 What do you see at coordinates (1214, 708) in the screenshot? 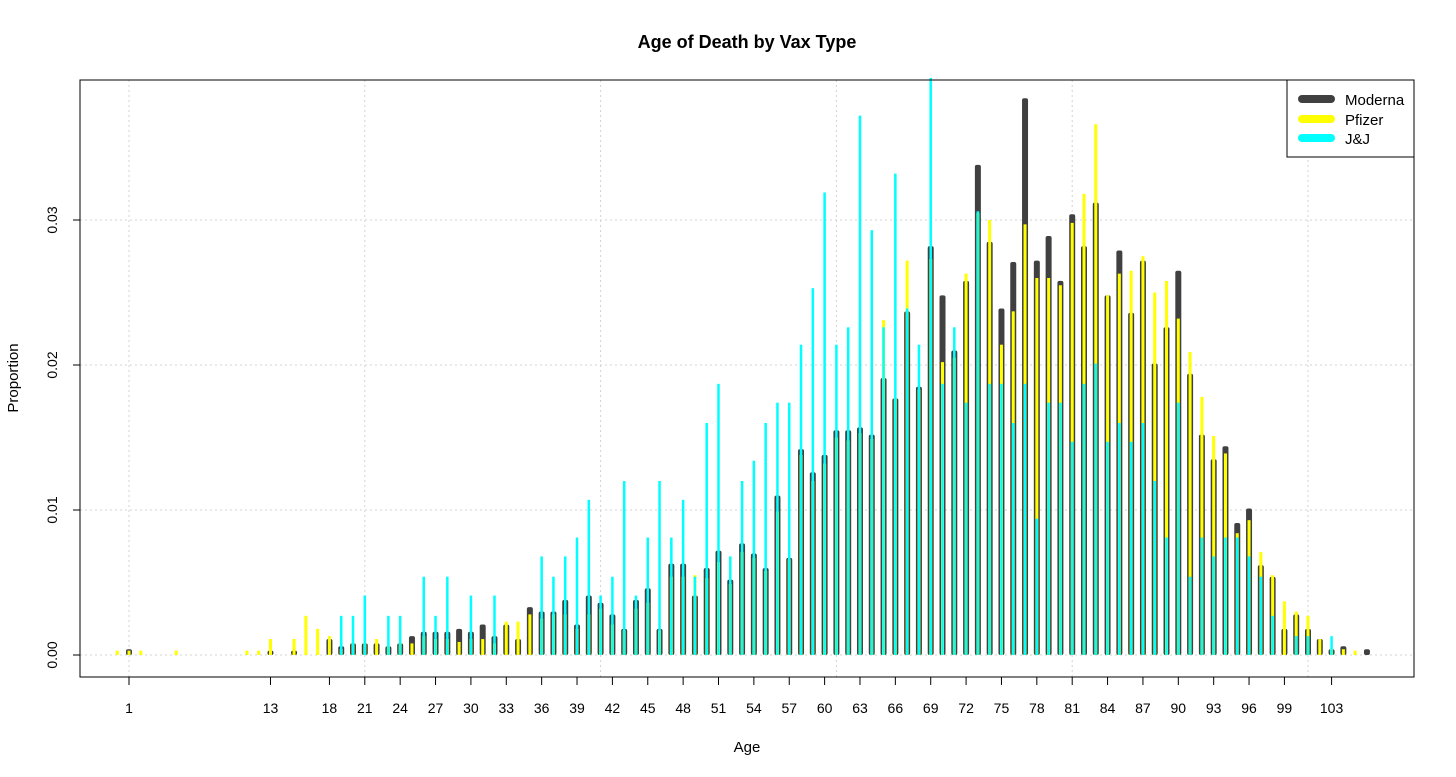
I see `x-tick-label: 93` at bounding box center [1214, 708].